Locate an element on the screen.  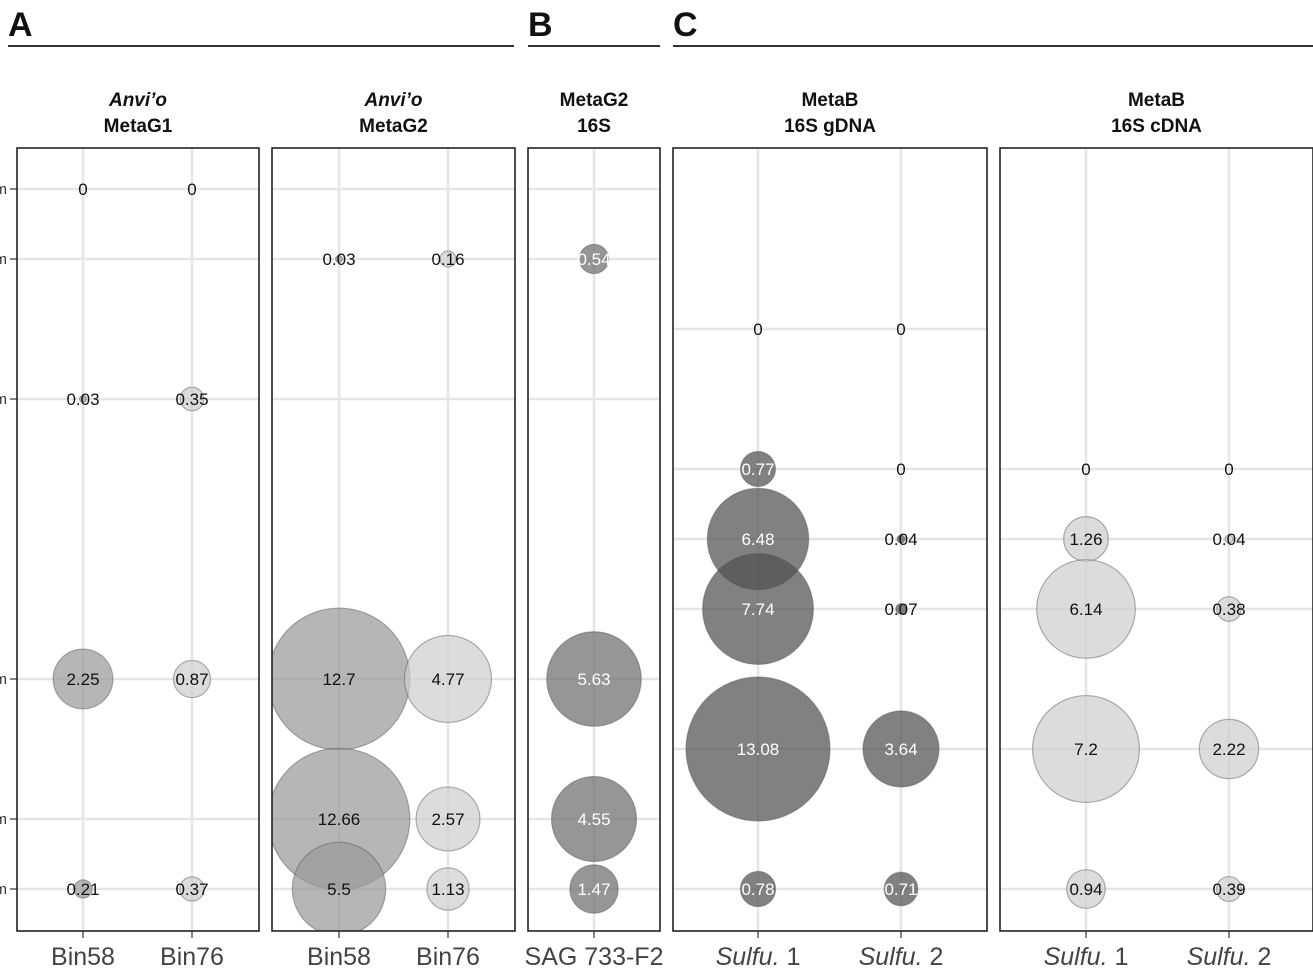
data-label: 4.77 is located at coordinates (447, 679).